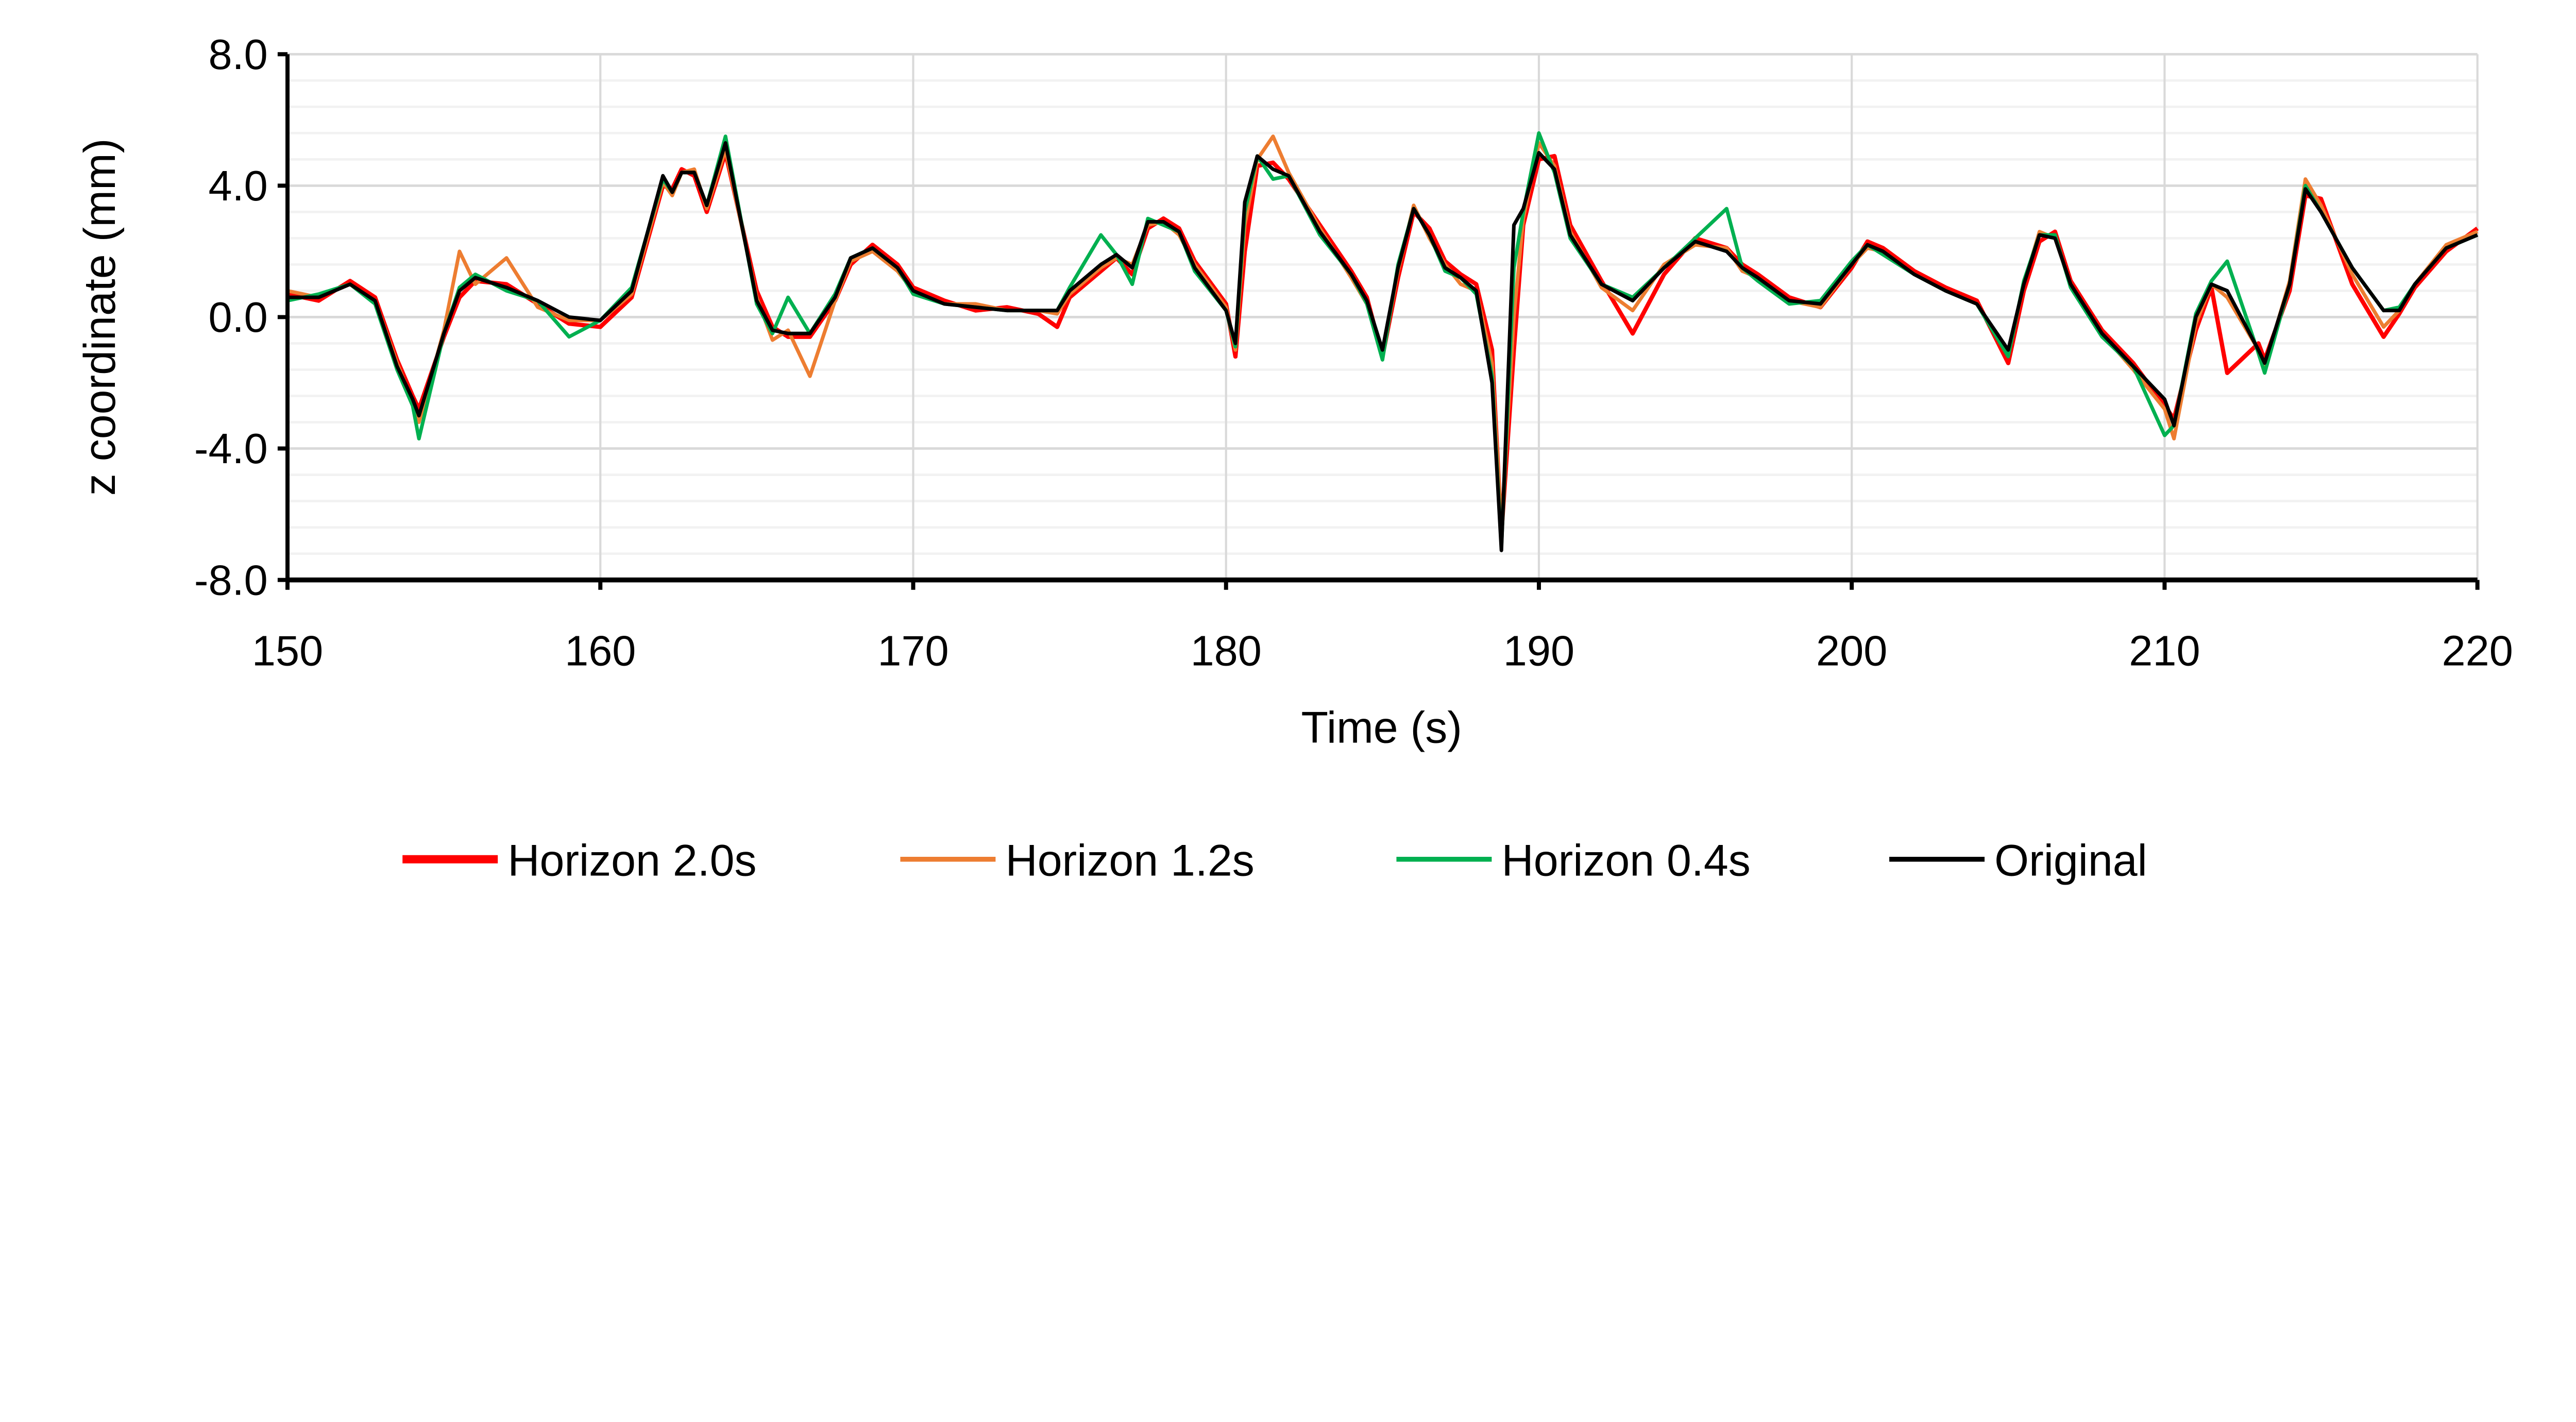 The image size is (2576, 1422). What do you see at coordinates (100, 317) in the screenshot?
I see `y-axis-label: z coordinate (mm)` at bounding box center [100, 317].